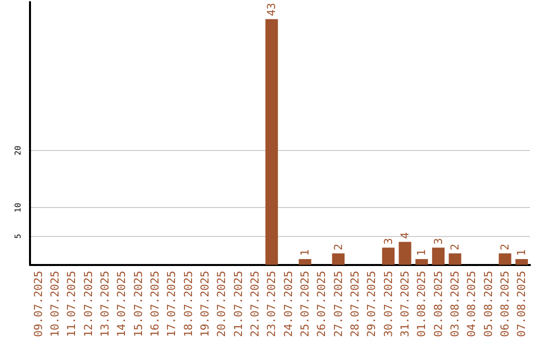  What do you see at coordinates (271, 9) in the screenshot?
I see `data-label: 43` at bounding box center [271, 9].